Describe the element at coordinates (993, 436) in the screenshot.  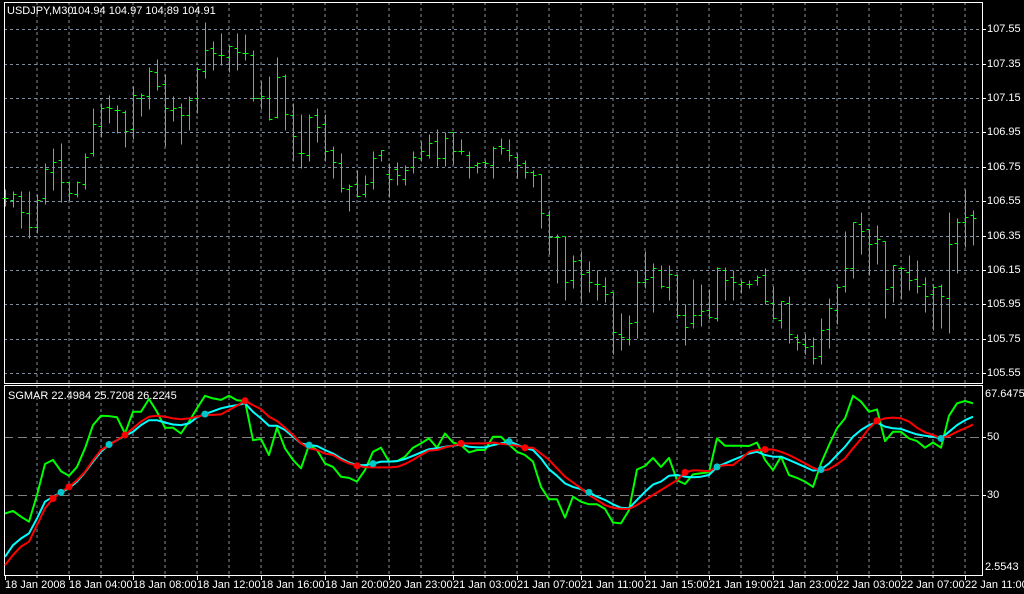
I see `indicator-axis-label: 50` at that location.